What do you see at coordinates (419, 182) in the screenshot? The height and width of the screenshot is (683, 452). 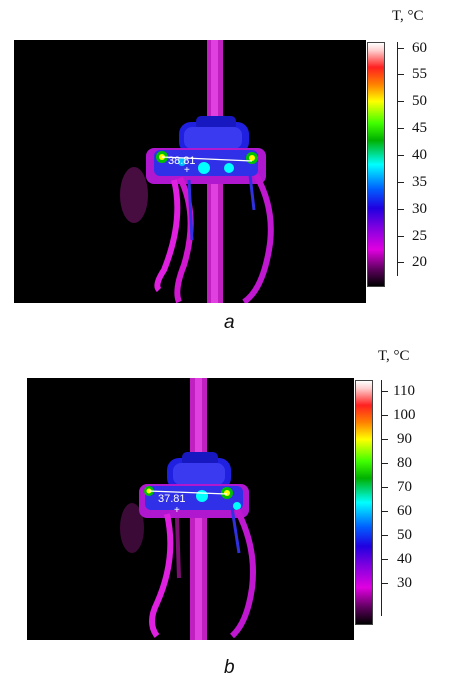 I see `scale-tick: 35` at bounding box center [419, 182].